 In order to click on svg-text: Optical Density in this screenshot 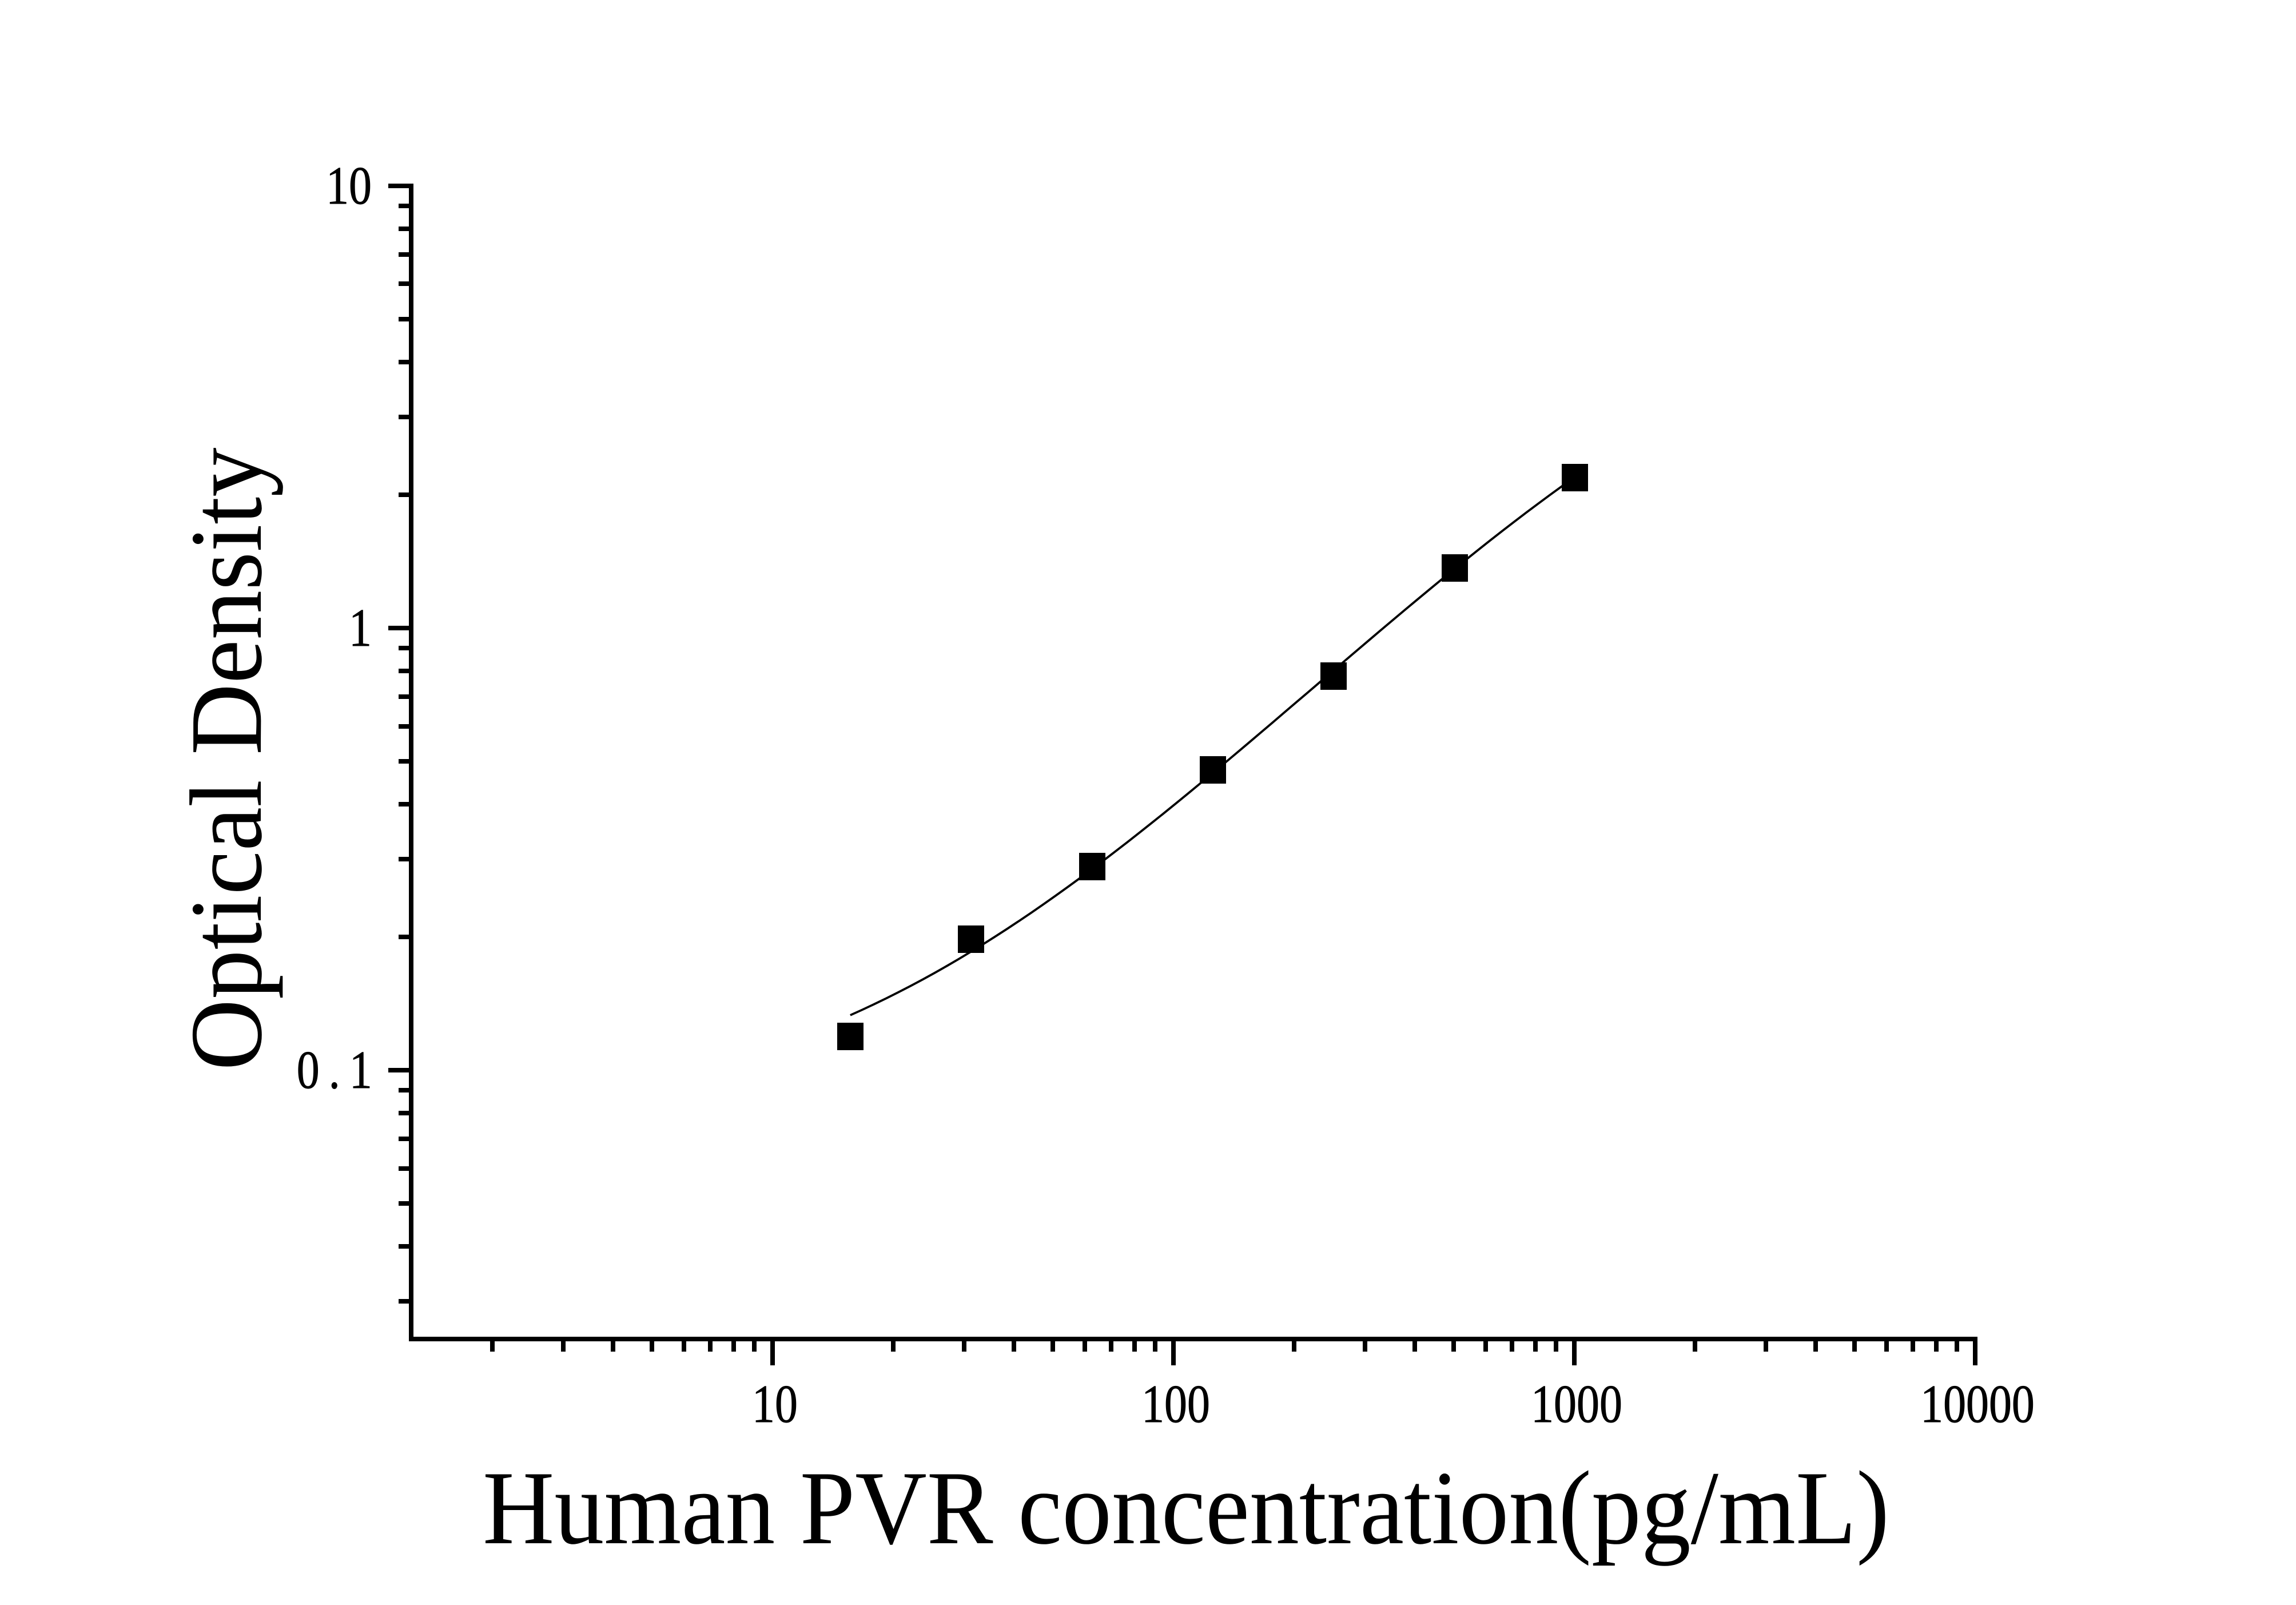, I will do `click(227, 758)`.